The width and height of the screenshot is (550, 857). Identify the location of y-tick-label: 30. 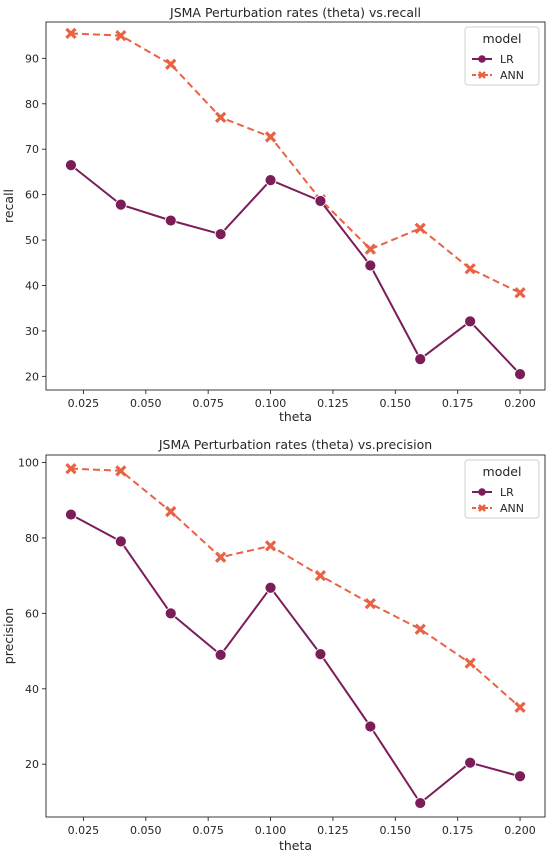
(32, 331).